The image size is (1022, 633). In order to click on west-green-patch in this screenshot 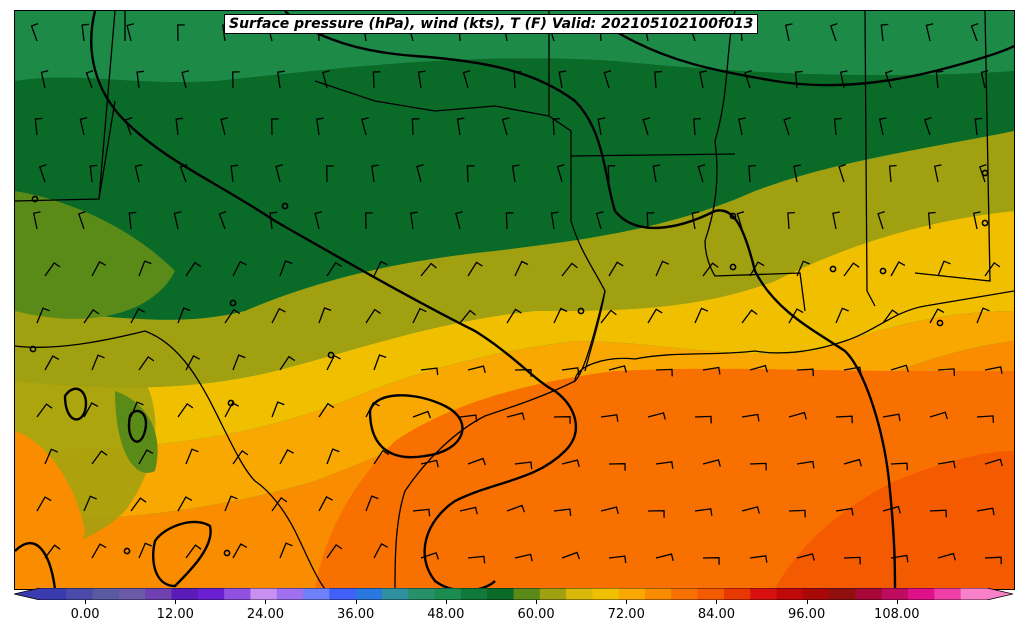, I will do `click(136, 432)`.